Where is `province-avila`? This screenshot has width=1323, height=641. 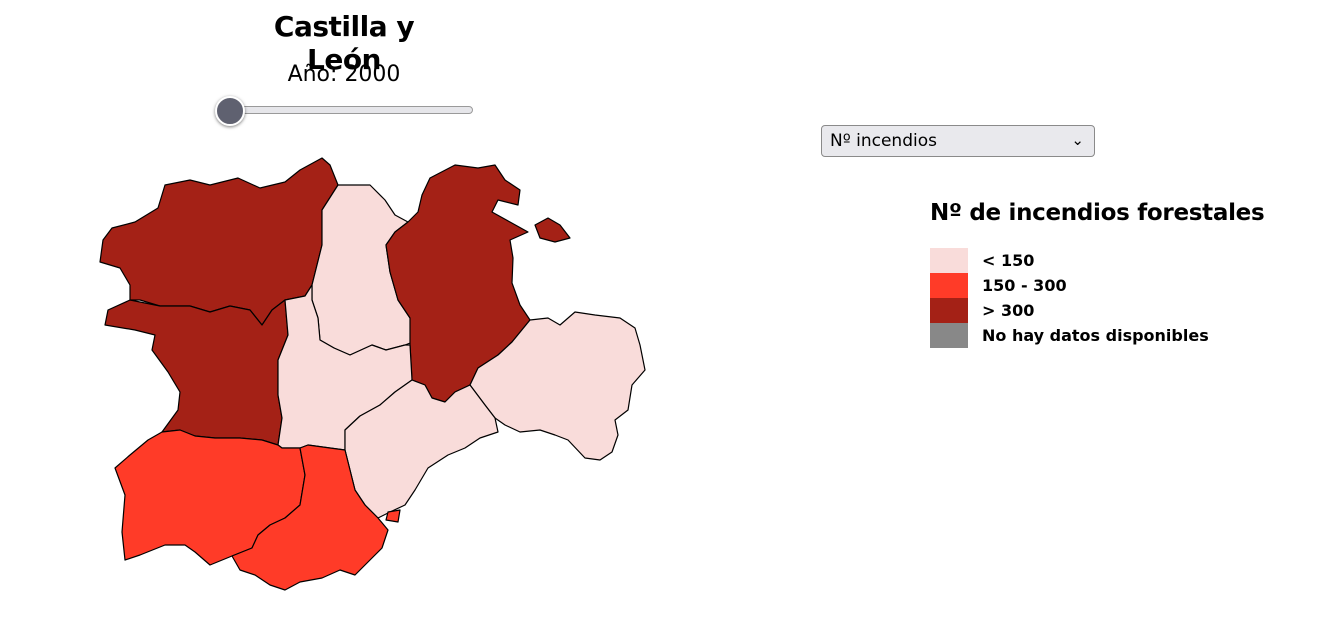 province-avila is located at coordinates (316, 517).